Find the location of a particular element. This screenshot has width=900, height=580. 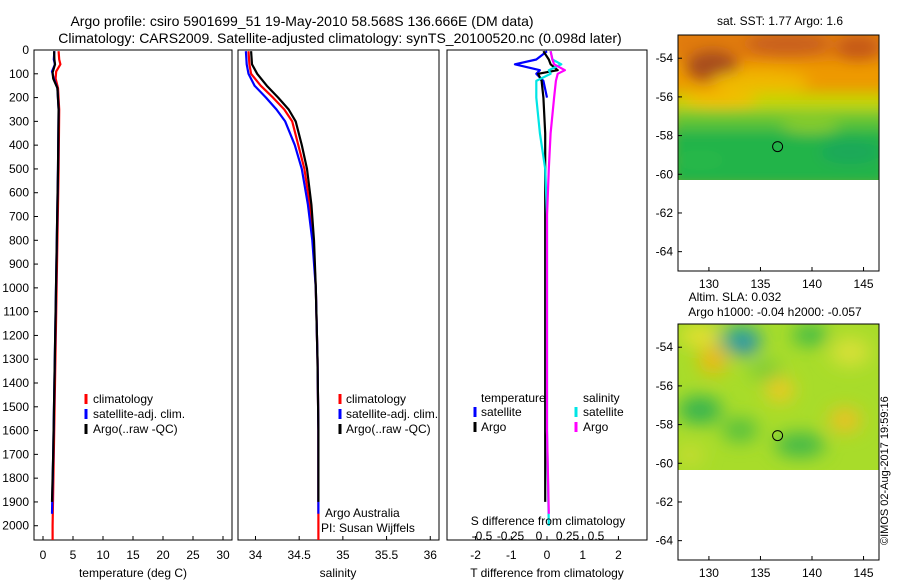

sst-map-axes: -54 -56 -58 -60 -62 -64 130 135 140 145 is located at coordinates (765, 171).